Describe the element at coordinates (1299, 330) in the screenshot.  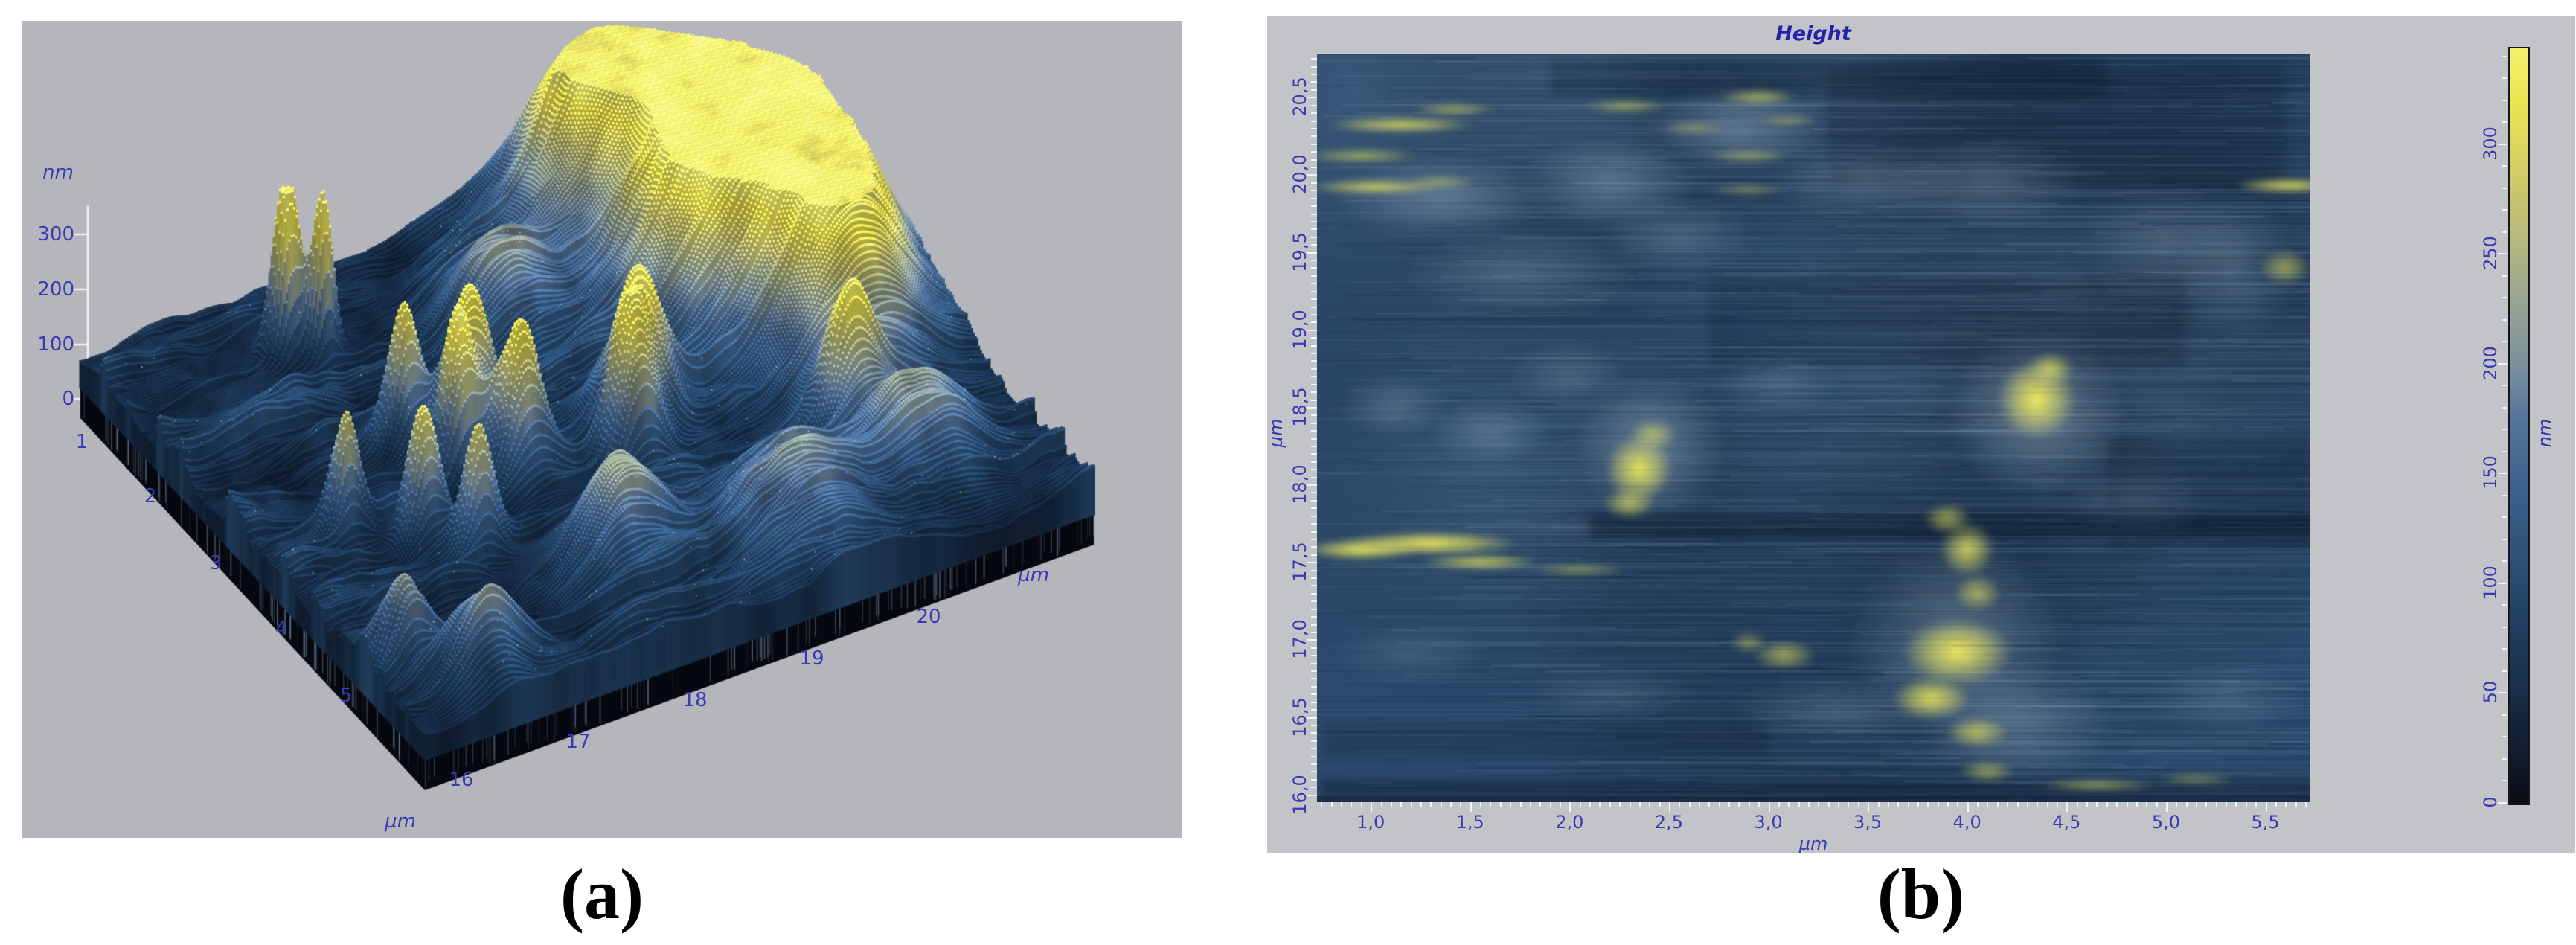
I see `panel-b-y-tick-label: 19,0` at that location.